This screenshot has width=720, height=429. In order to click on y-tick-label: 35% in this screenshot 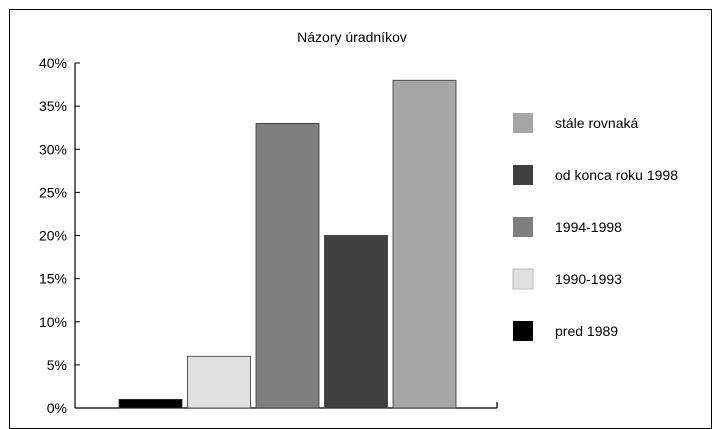, I will do `click(53, 106)`.